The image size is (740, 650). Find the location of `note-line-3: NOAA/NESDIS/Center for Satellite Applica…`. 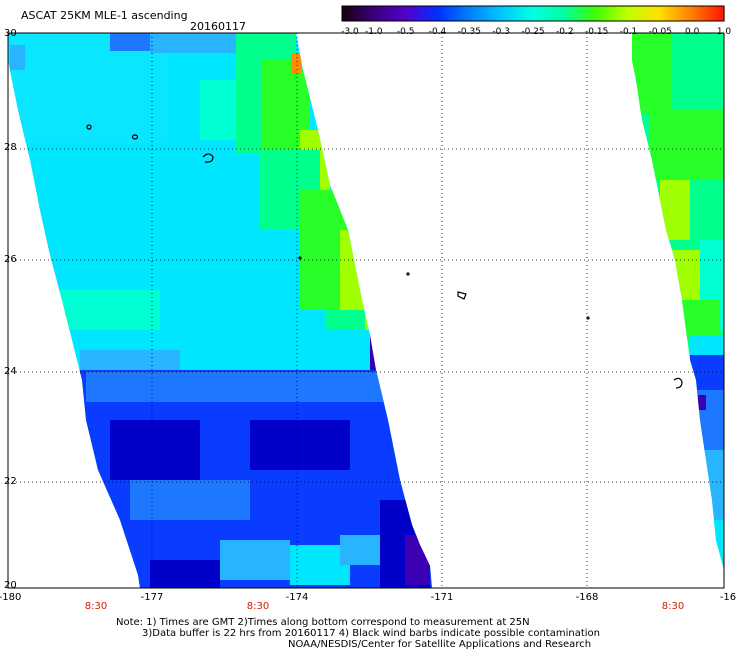

note-line-3: NOAA/NESDIS/Center for Satellite Applica… is located at coordinates (440, 644).